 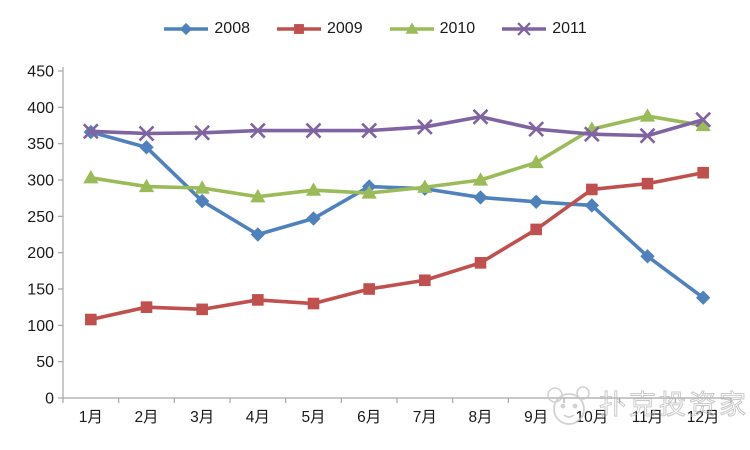 I want to click on x-tick-label: 1月, so click(x=91, y=417).